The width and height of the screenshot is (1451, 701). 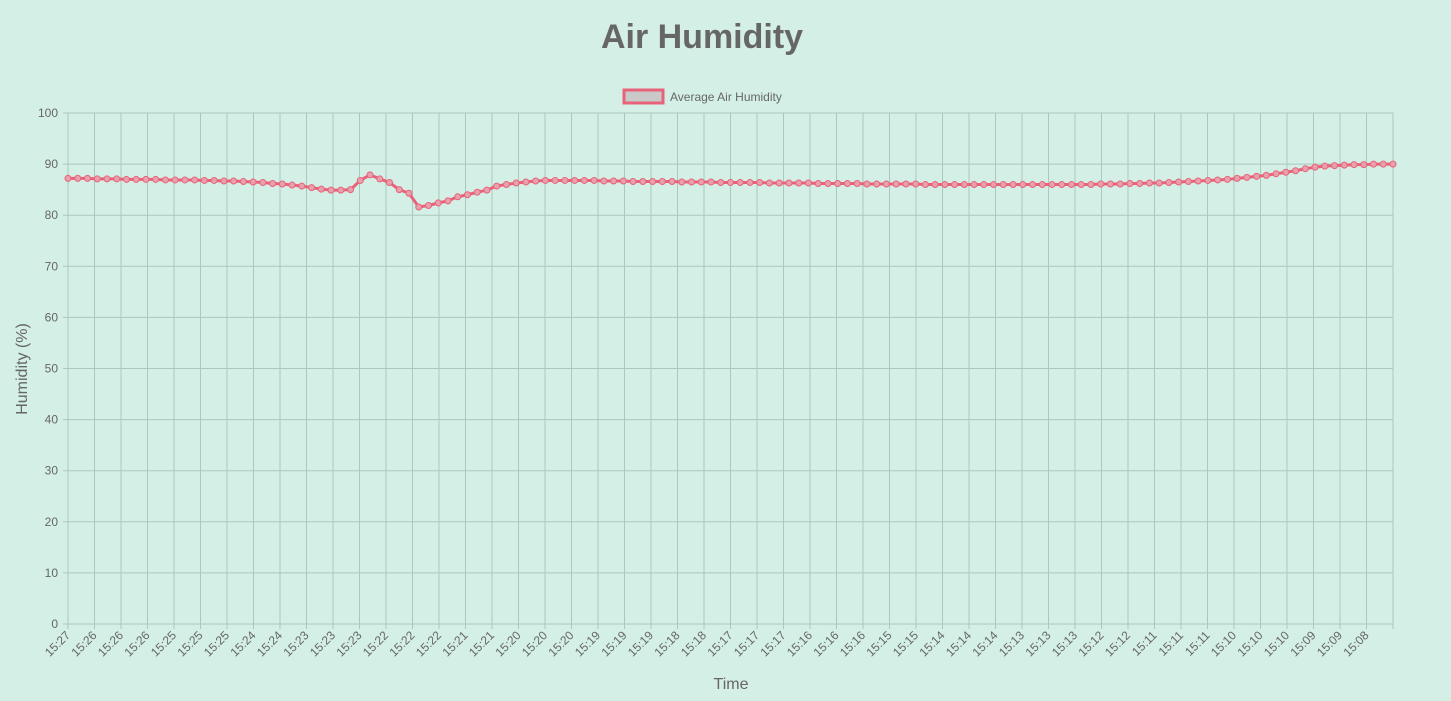 I want to click on legend-label: Average Air Humidity, so click(x=726, y=97).